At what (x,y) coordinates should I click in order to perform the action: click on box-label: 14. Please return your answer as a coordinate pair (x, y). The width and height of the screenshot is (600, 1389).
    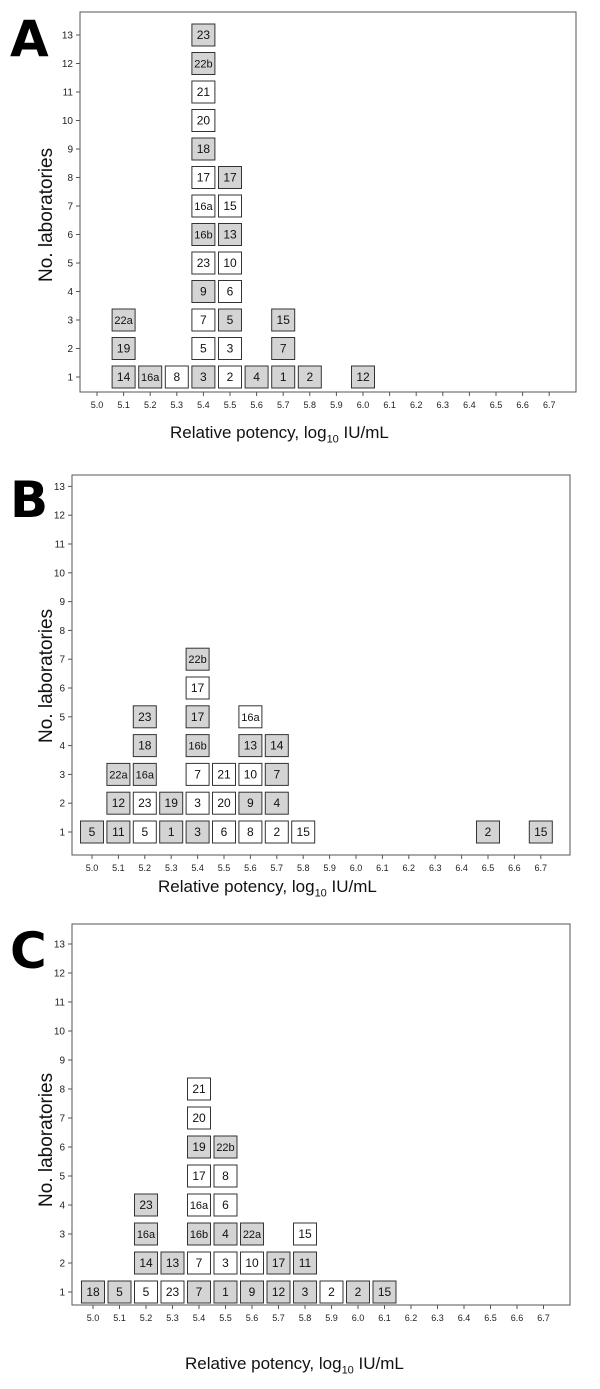
    Looking at the image, I should click on (277, 746).